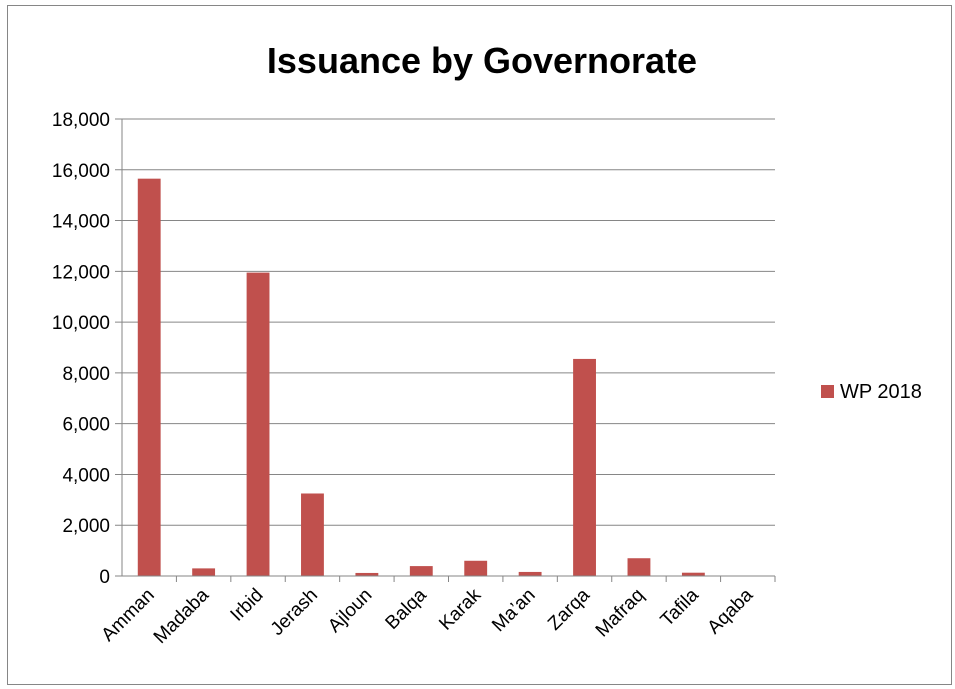 This screenshot has width=955, height=689. Describe the element at coordinates (421, 571) in the screenshot. I see `bar-balqa` at that location.